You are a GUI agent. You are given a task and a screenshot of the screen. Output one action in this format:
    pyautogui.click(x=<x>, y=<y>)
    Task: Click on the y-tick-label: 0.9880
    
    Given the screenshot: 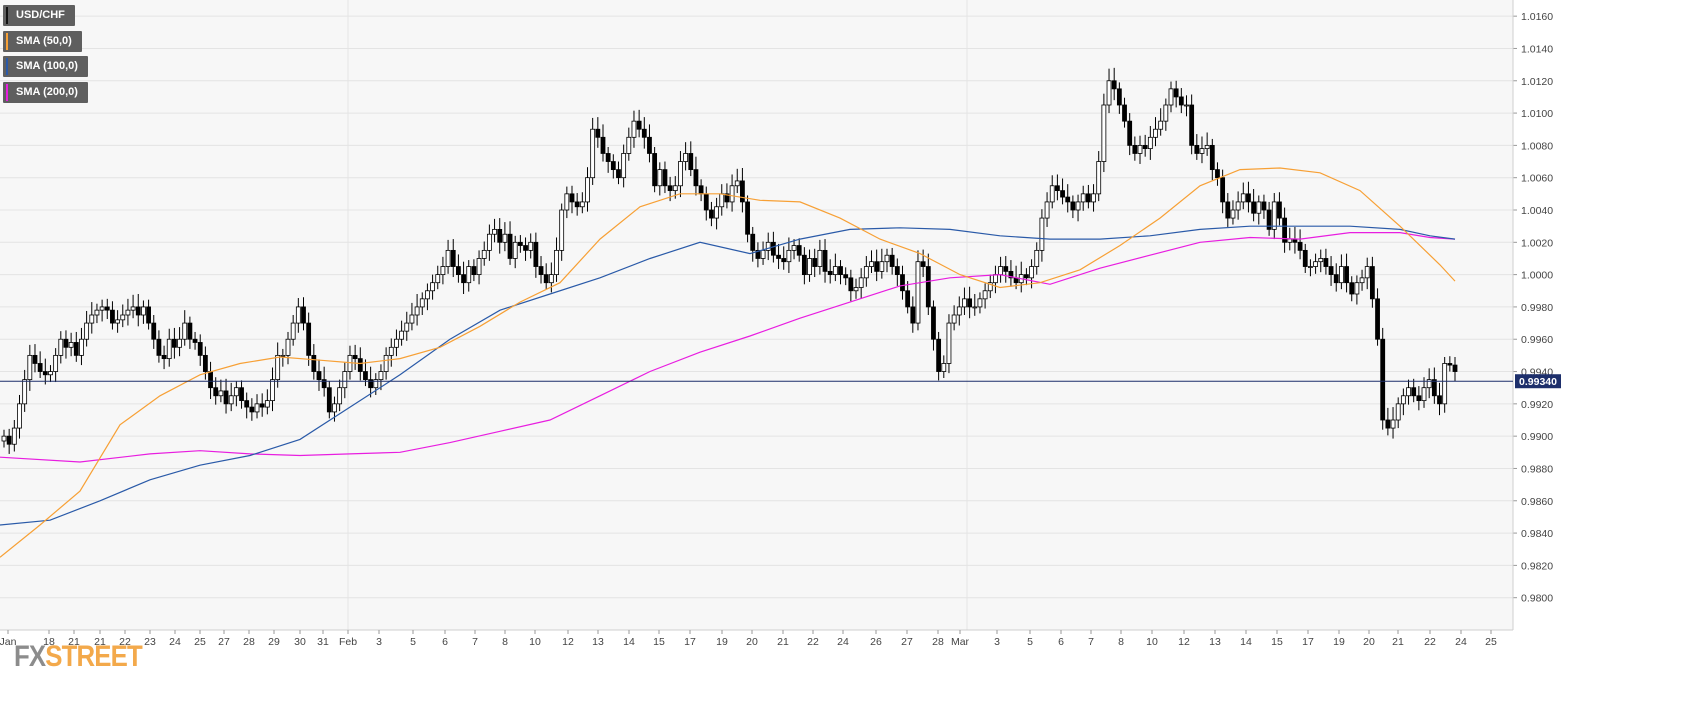 What is the action you would take?
    pyautogui.click(x=1537, y=469)
    